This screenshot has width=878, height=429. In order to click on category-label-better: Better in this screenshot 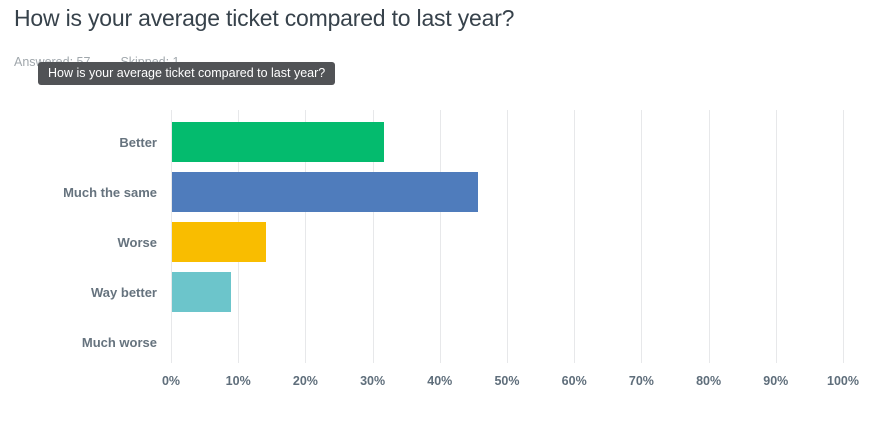, I will do `click(138, 142)`.